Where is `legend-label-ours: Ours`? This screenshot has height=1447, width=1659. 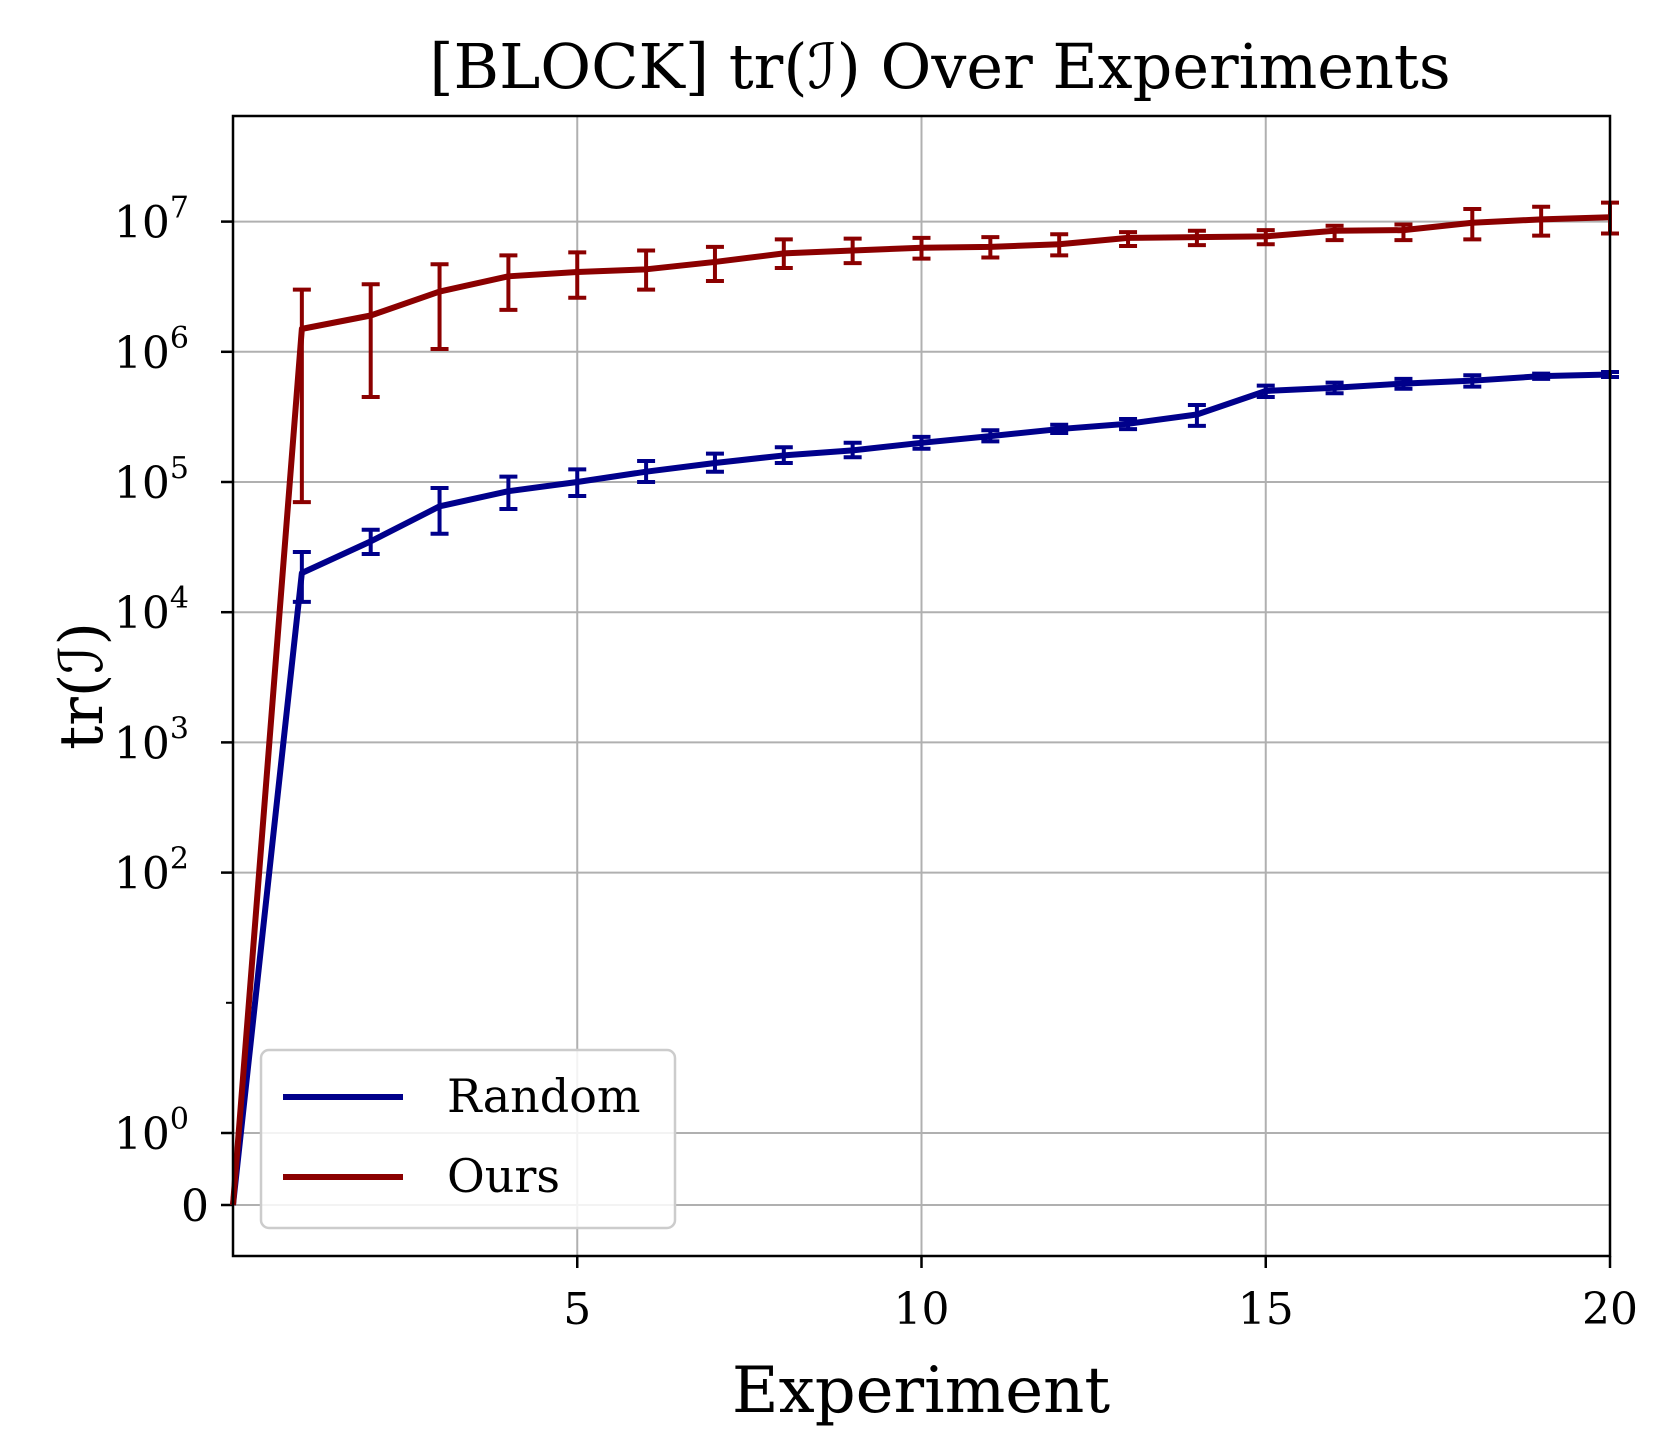 legend-label-ours: Ours is located at coordinates (503, 1176).